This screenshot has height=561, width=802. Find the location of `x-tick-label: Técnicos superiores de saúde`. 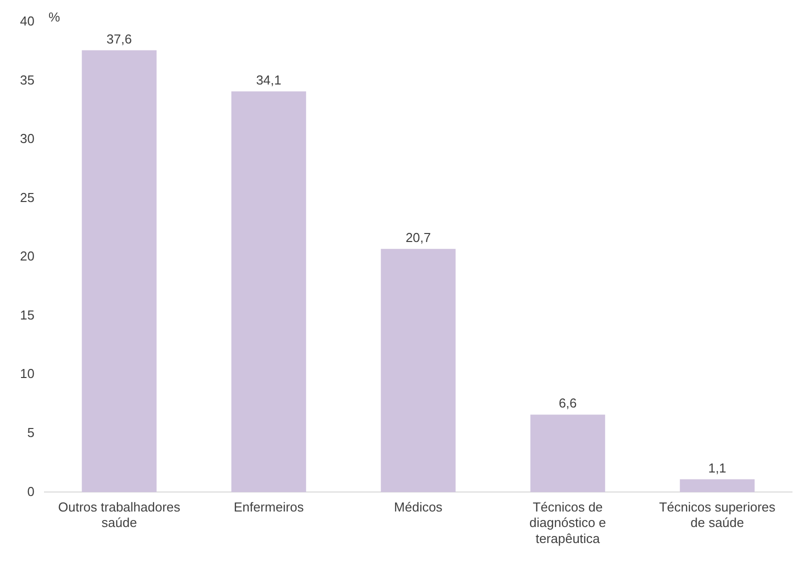

x-tick-label: Técnicos superiores de saúde is located at coordinates (717, 515).